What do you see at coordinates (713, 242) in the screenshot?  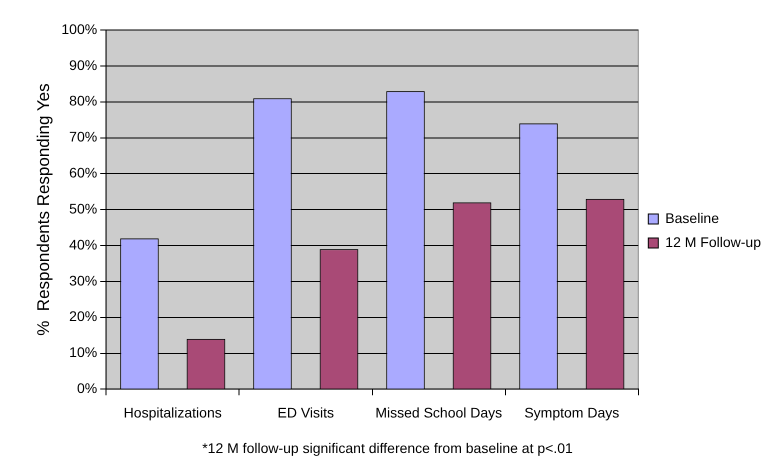 I see `legend-label: 12 M Follow-up` at bounding box center [713, 242].